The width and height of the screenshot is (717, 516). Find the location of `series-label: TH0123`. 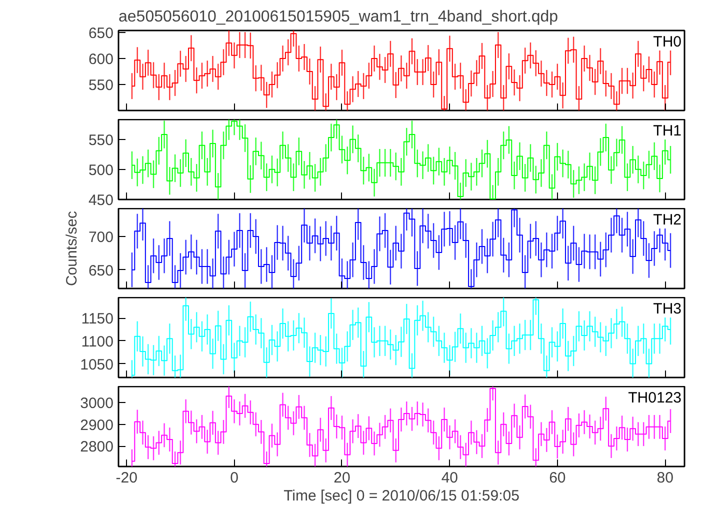

series-label: TH0123 is located at coordinates (655, 398).